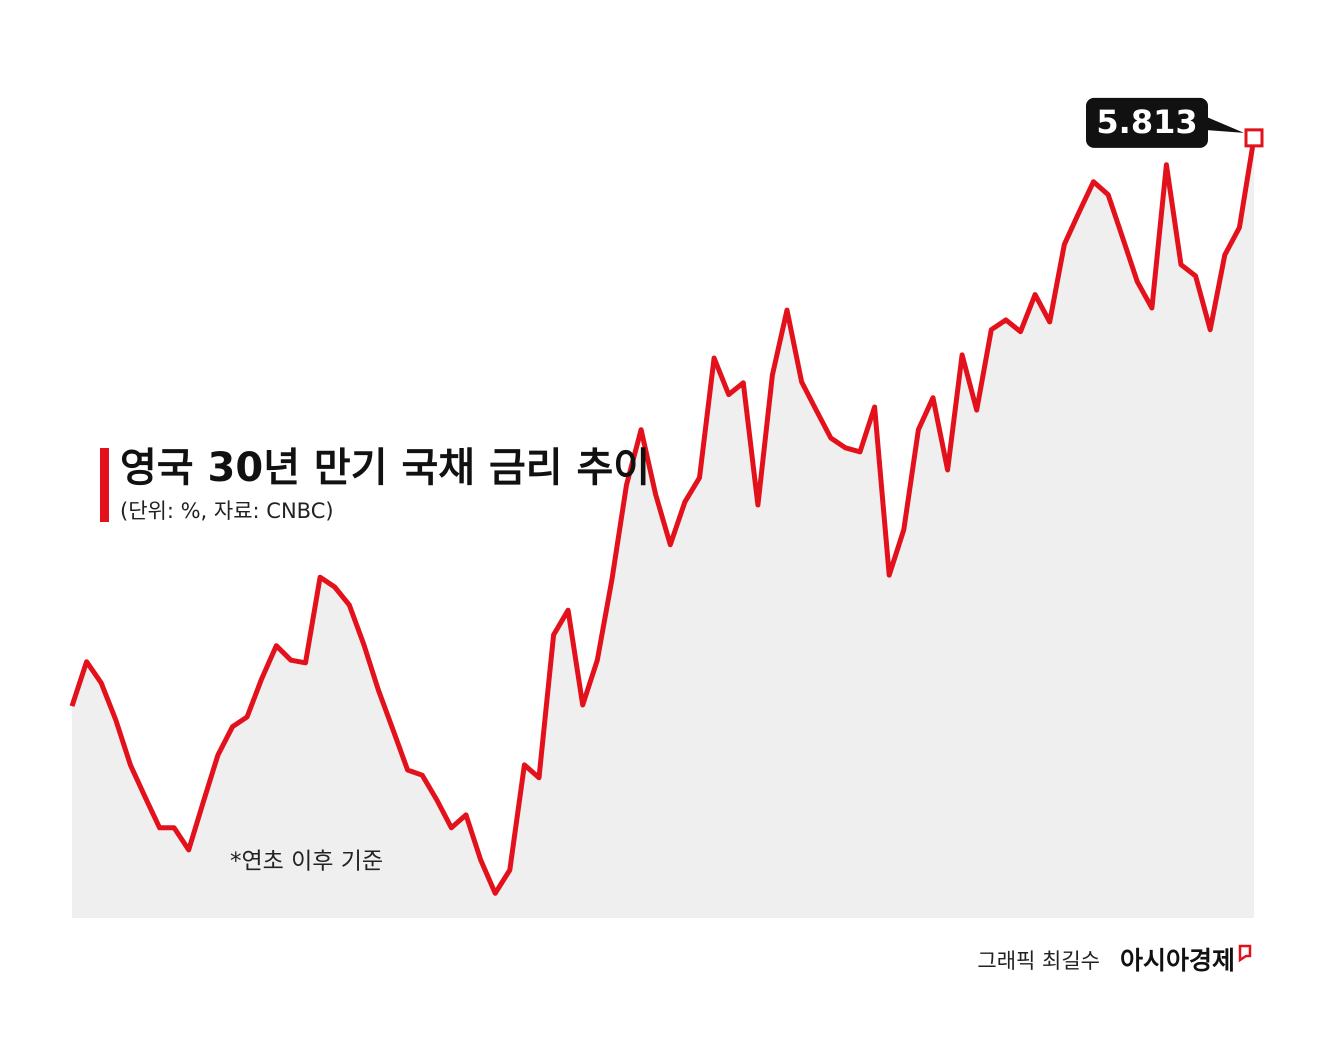  I want to click on callout-box, so click(1147, 122).